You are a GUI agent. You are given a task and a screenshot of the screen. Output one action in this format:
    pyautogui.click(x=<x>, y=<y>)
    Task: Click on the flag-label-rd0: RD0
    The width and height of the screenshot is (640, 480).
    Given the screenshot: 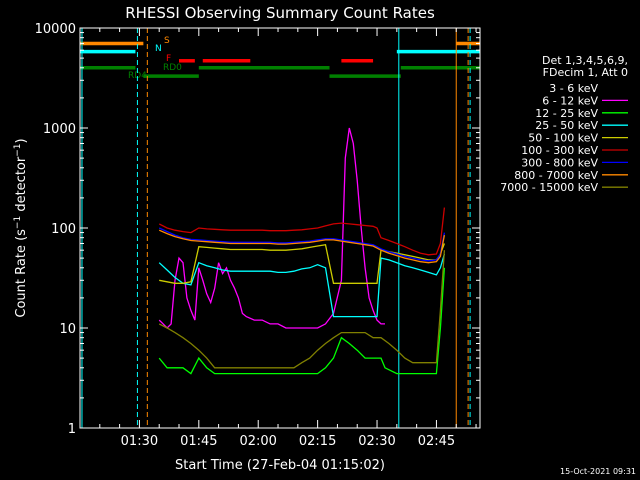 What is the action you would take?
    pyautogui.click(x=172, y=68)
    